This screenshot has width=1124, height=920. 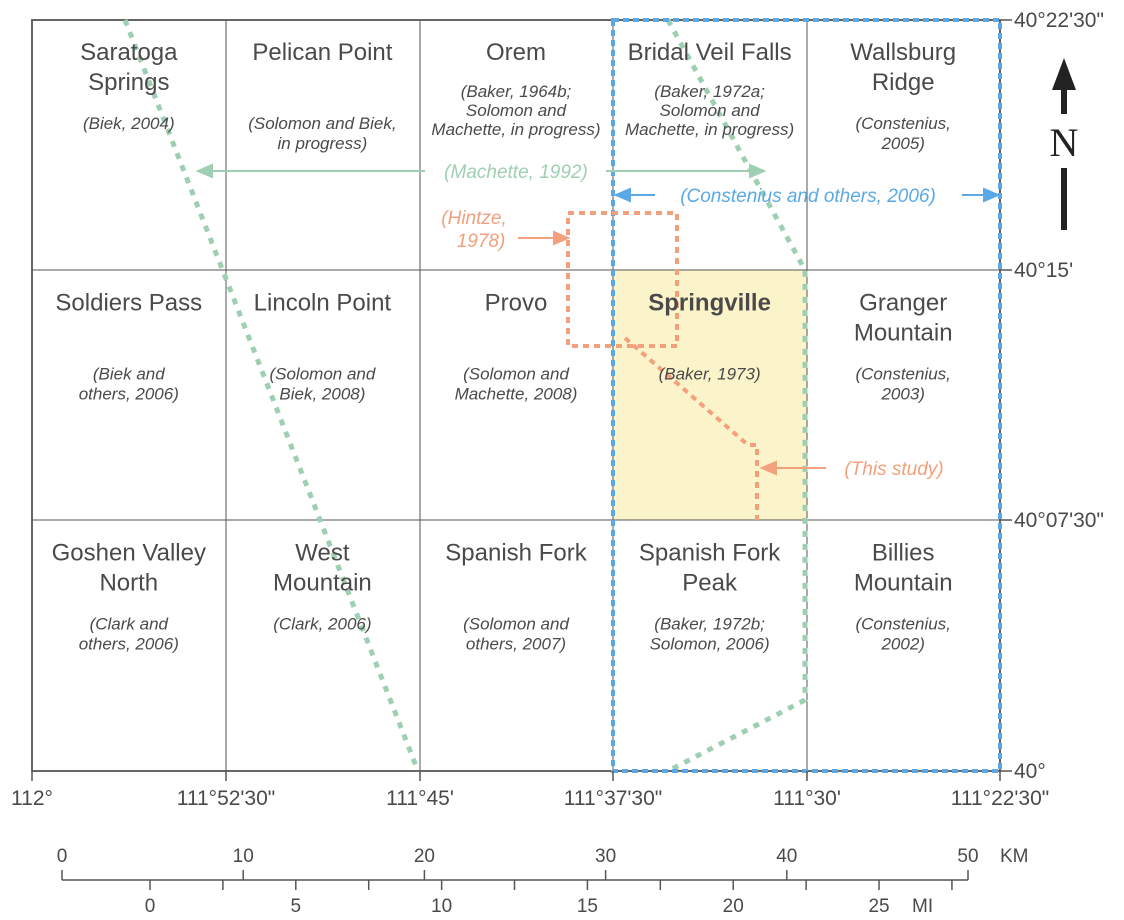 I want to click on quad-name-line: Bridal Veil Falls, so click(x=710, y=52).